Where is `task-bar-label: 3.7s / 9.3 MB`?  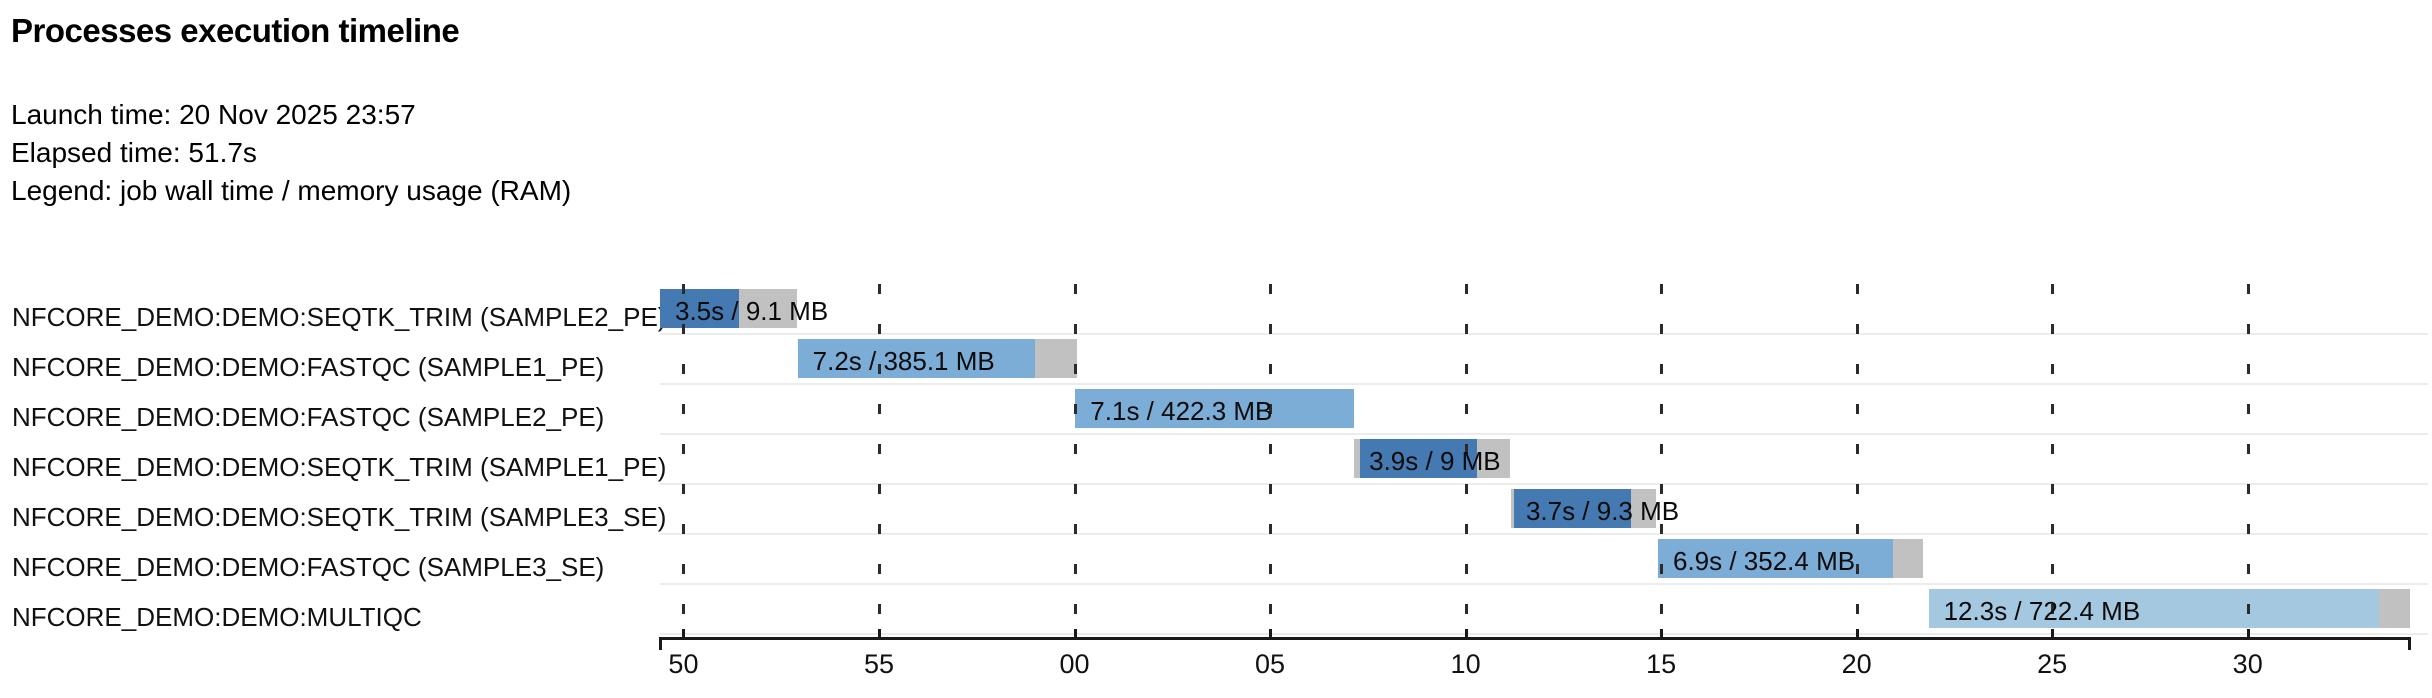
task-bar-label: 3.7s / 9.3 MB is located at coordinates (1602, 511).